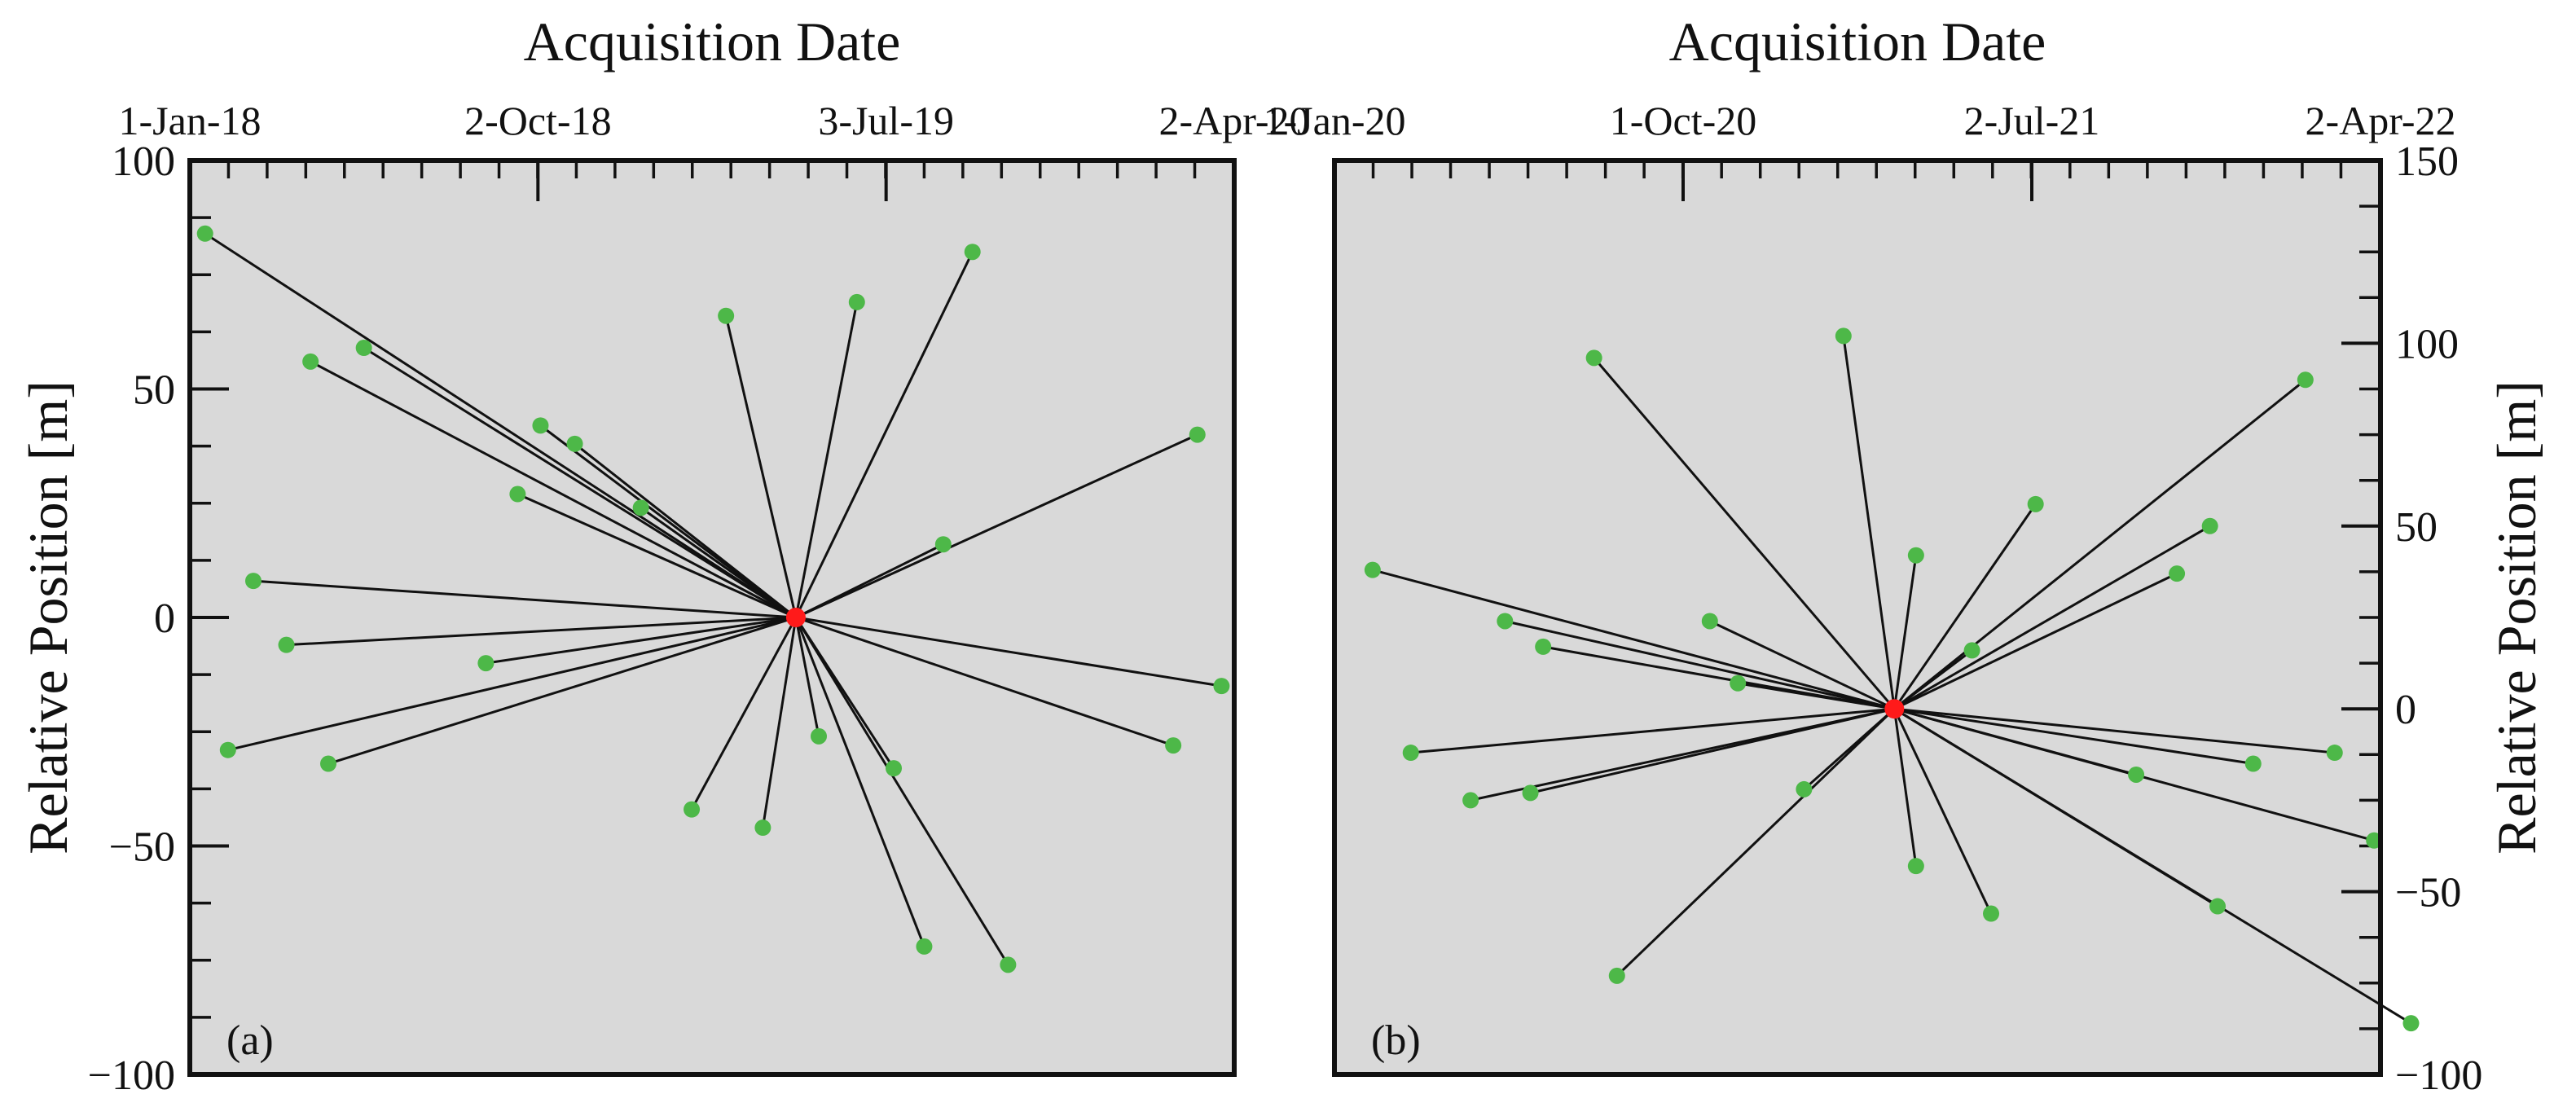 This screenshot has width=2576, height=1116. What do you see at coordinates (190, 120) in the screenshot?
I see `x-tick-label: 1-Jan-18` at bounding box center [190, 120].